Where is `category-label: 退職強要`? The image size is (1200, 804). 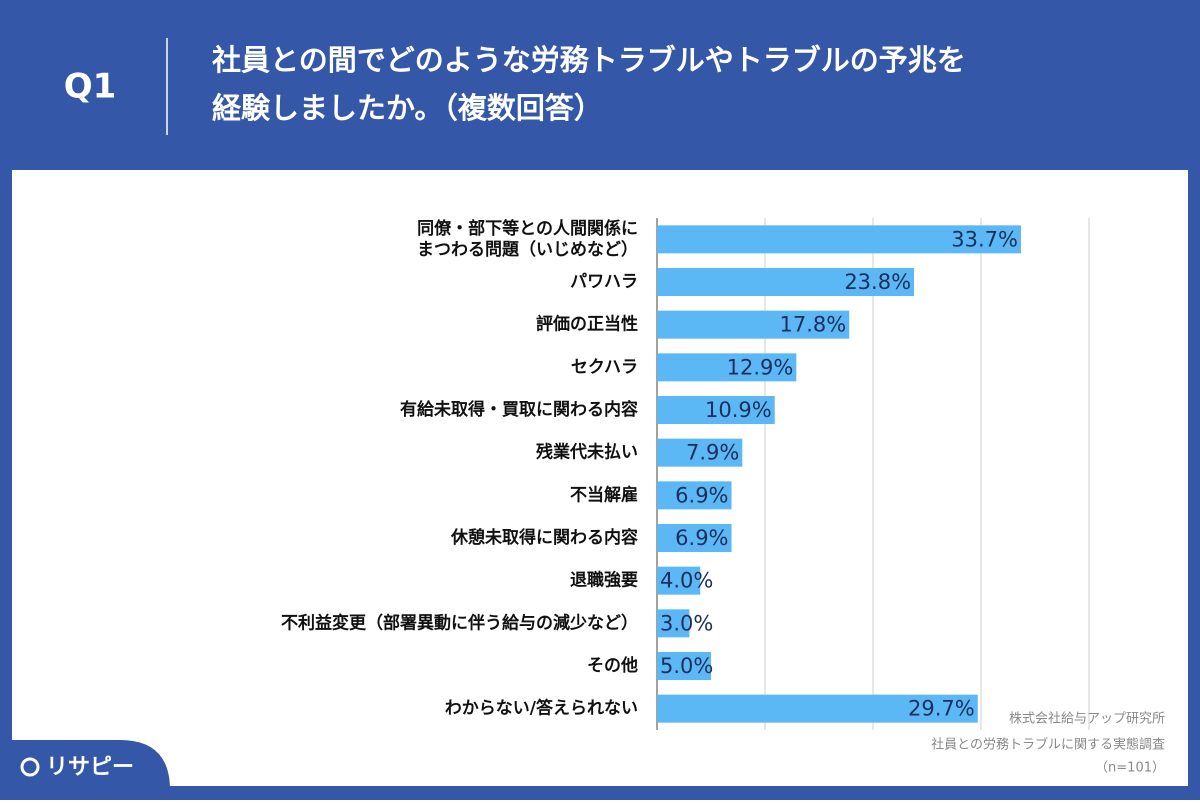
category-label: 退職強要 is located at coordinates (604, 580).